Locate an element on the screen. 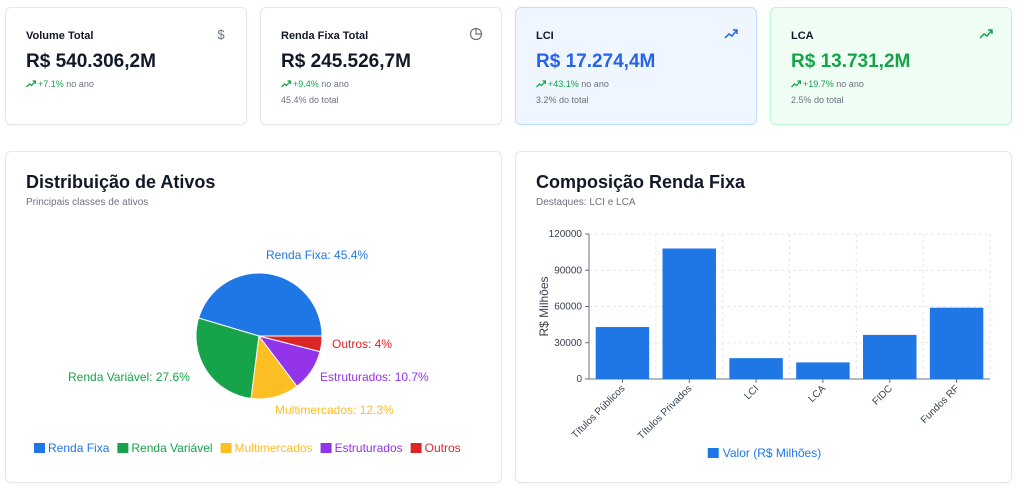 The width and height of the screenshot is (1024, 490). stat-change: +43.1% no ano is located at coordinates (572, 84).